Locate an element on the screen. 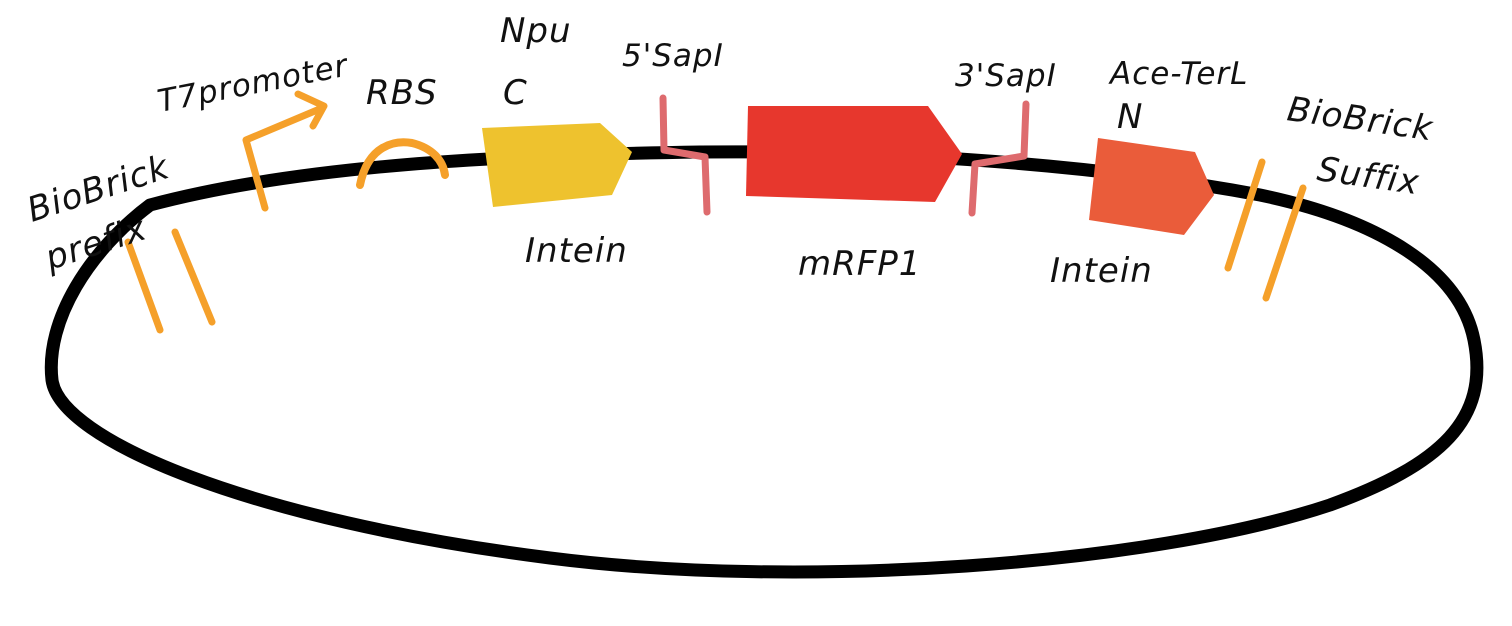 The image size is (1512, 626). npu-c-label: C is located at coordinates (515, 93).